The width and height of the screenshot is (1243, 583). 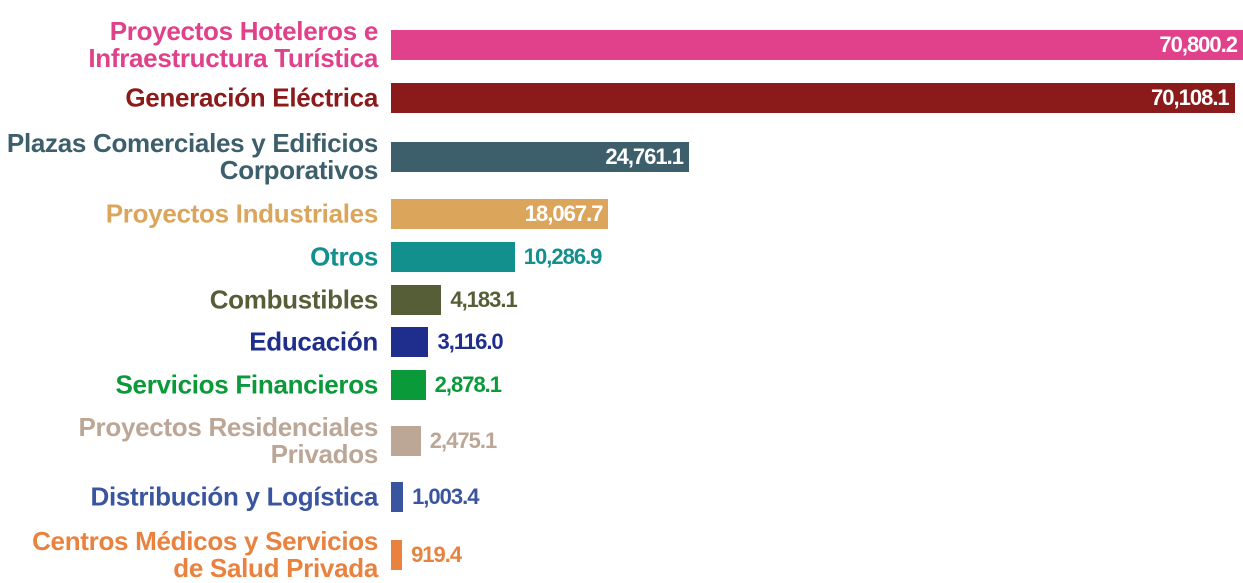 What do you see at coordinates (294, 299) in the screenshot?
I see `category-label: Combustibles` at bounding box center [294, 299].